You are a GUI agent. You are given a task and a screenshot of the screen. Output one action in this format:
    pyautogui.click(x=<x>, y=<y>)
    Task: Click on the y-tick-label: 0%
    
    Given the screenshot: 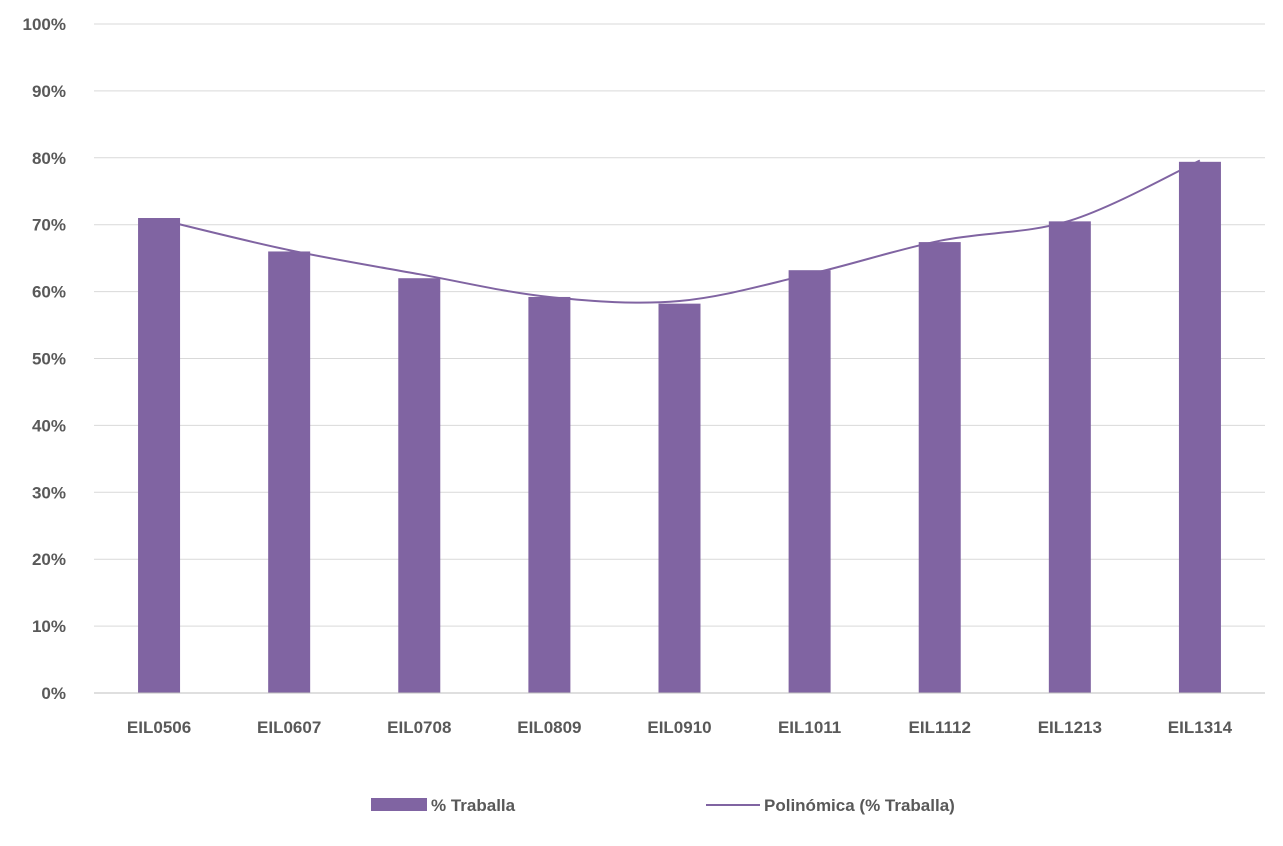 What is the action you would take?
    pyautogui.click(x=53, y=693)
    